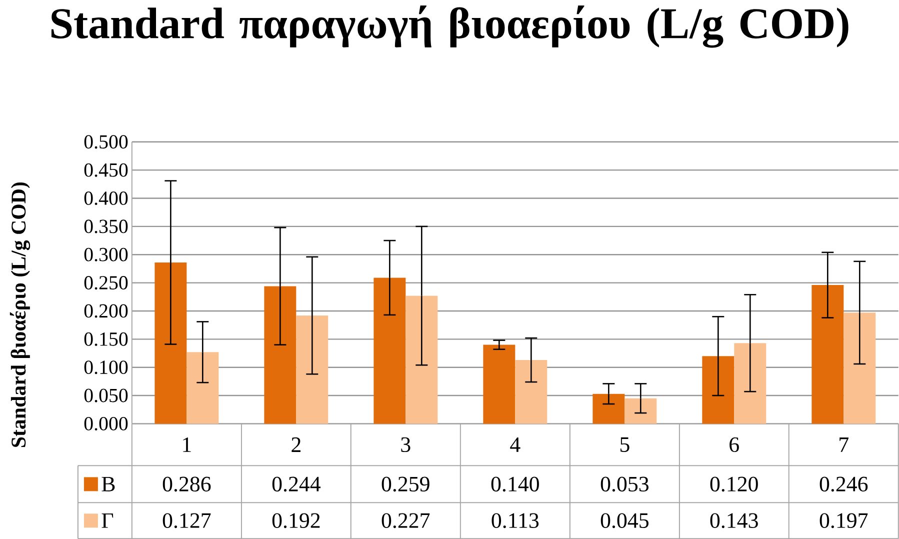  Describe the element at coordinates (734, 444) in the screenshot. I see `x-tick-label: 6` at that location.